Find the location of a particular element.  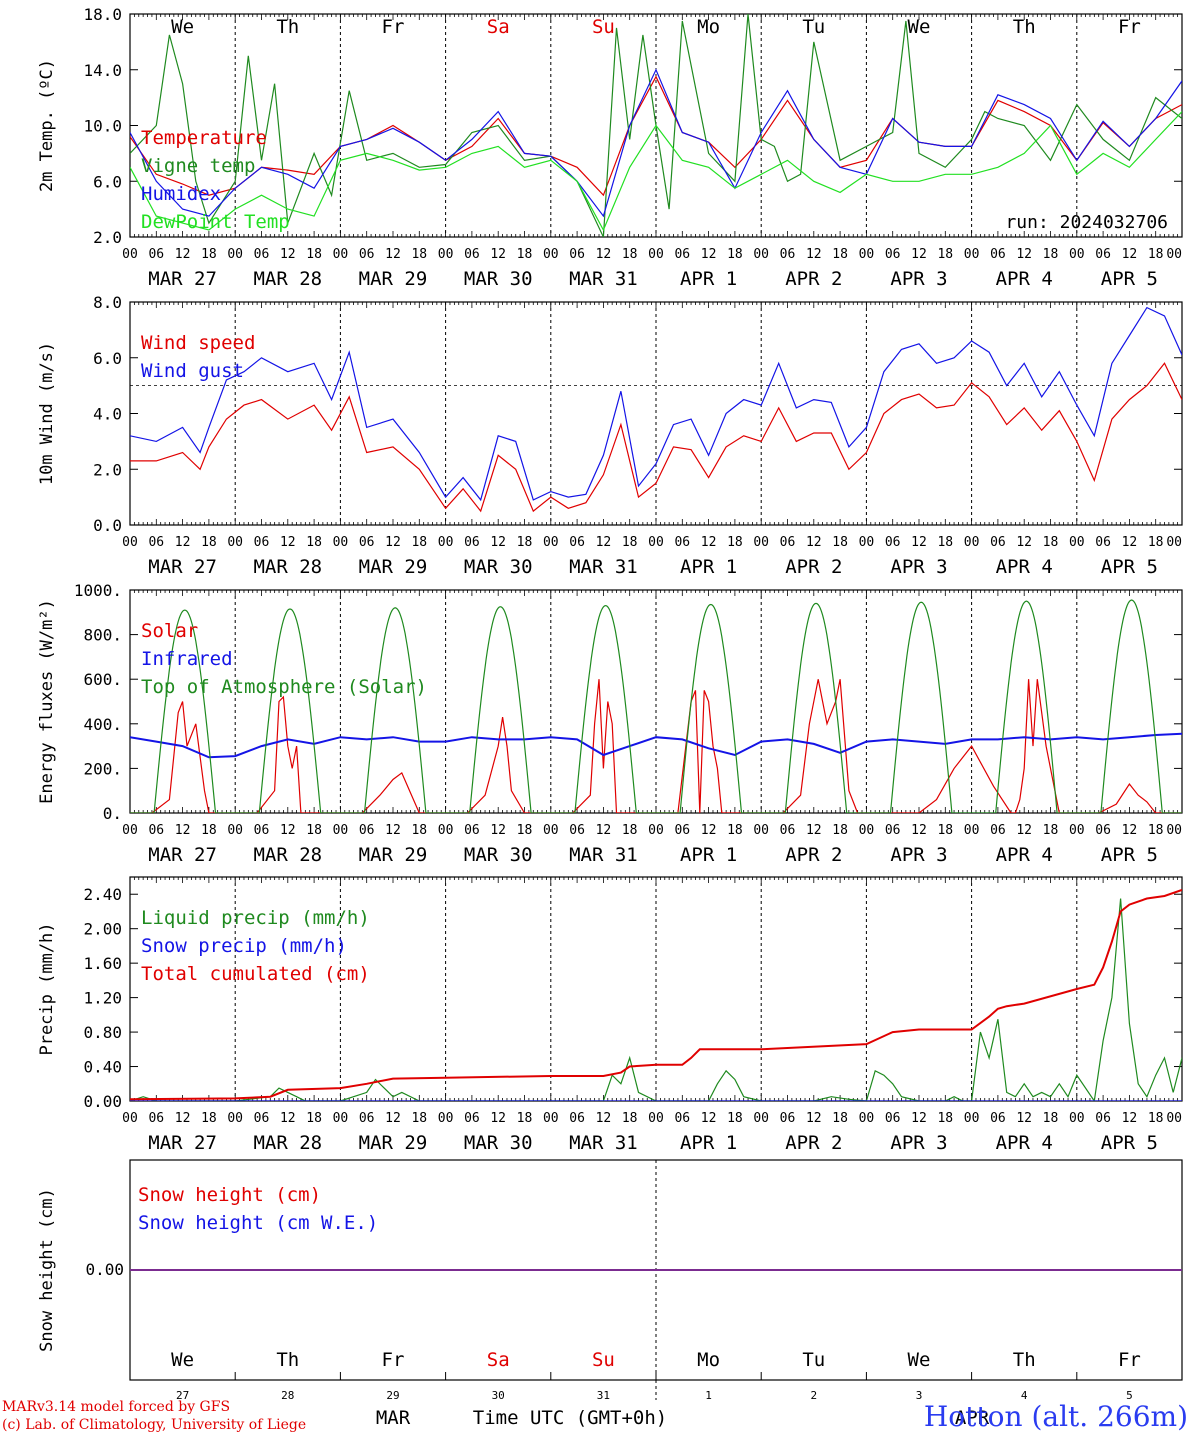

legend-entry: Total cumulated (cm) is located at coordinates (255, 974).